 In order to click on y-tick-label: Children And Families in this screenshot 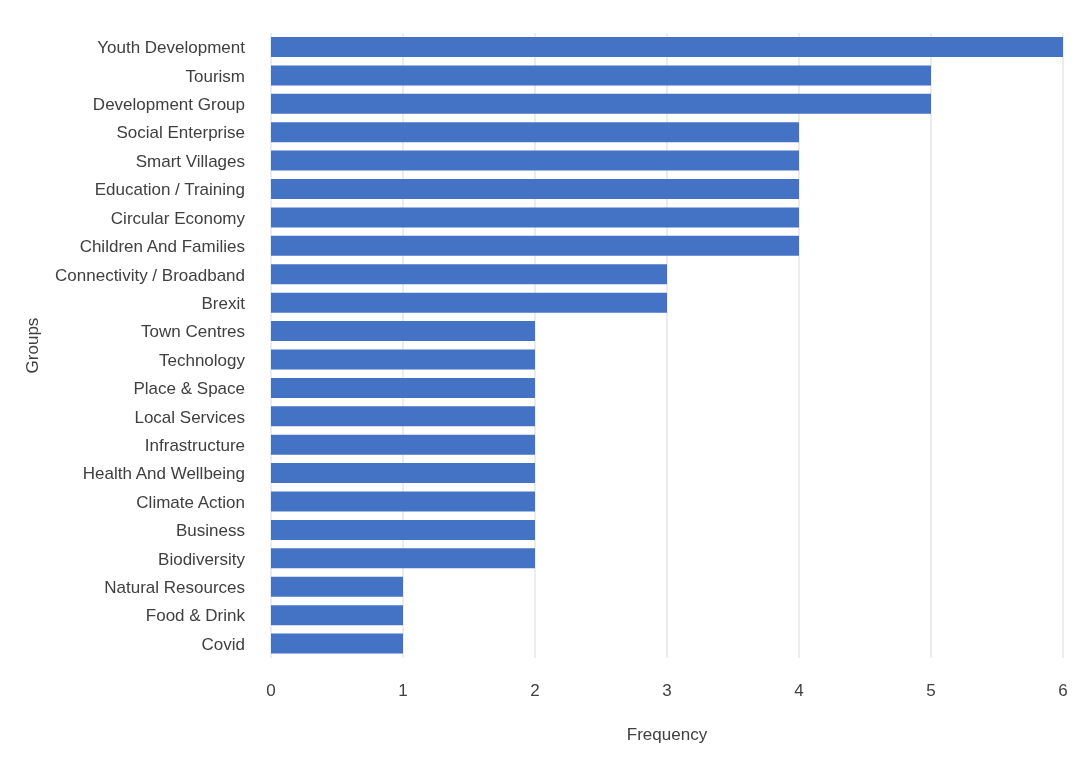, I will do `click(162, 247)`.